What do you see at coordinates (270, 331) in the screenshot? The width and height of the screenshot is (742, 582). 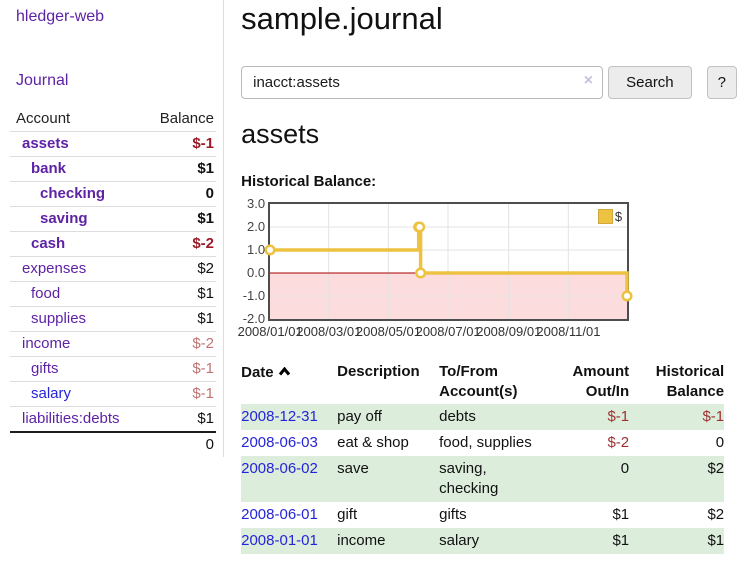 I see `x-axis-tick-label: 2008/01/01` at bounding box center [270, 331].